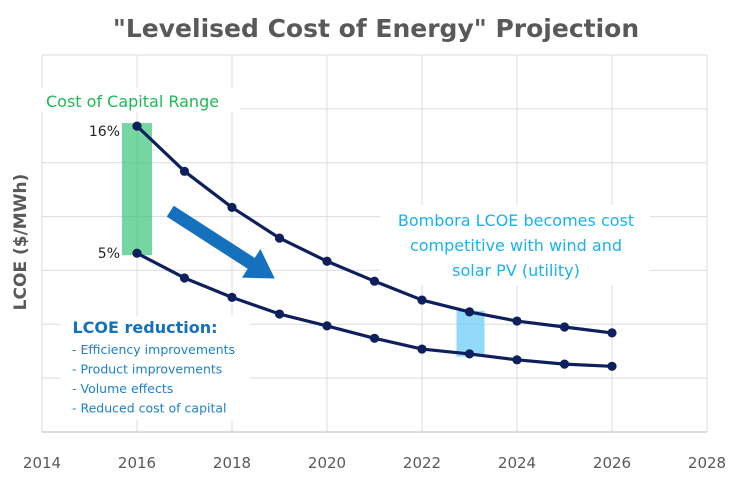 The width and height of the screenshot is (750, 500). Describe the element at coordinates (149, 408) in the screenshot. I see `reduction-item: - Reduced cost of capital` at that location.